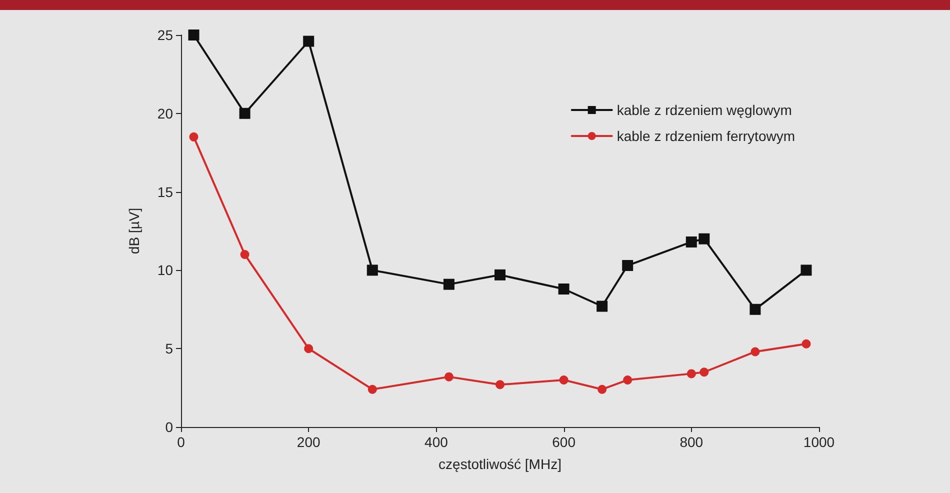  What do you see at coordinates (169, 427) in the screenshot?
I see `y-tick-label: 0` at bounding box center [169, 427].